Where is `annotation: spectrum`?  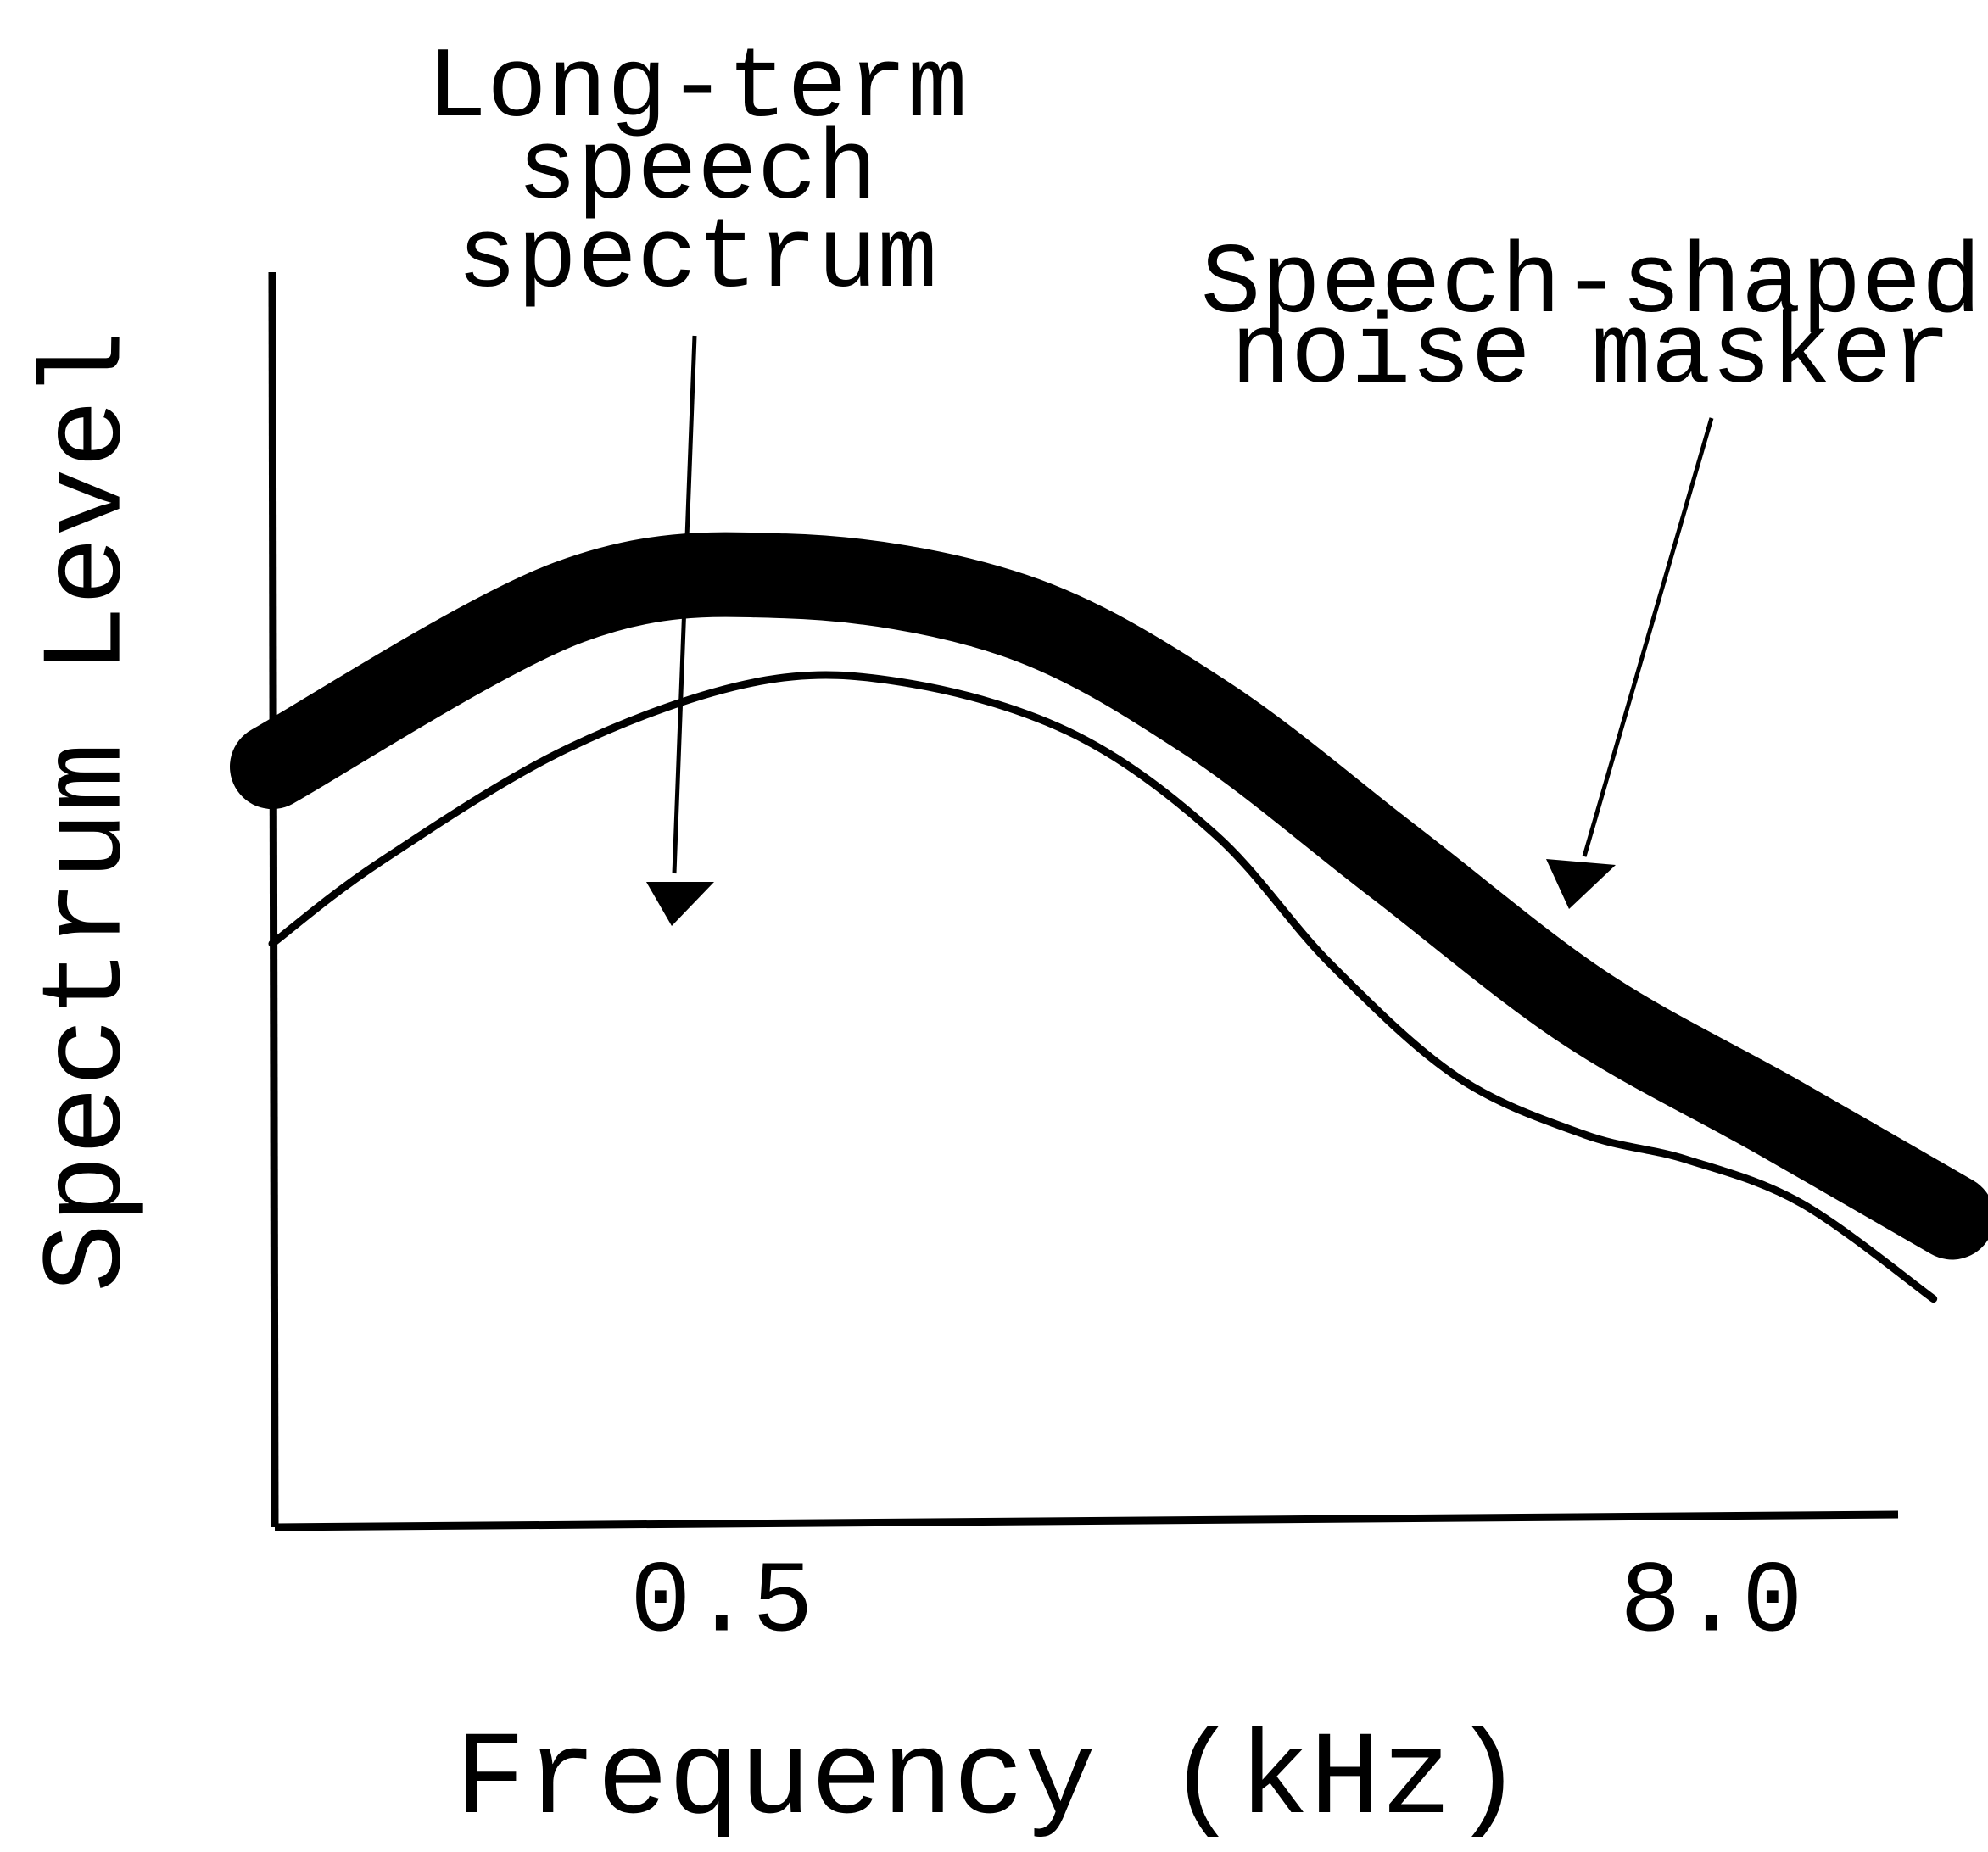
annotation: spectrum is located at coordinates (697, 260).